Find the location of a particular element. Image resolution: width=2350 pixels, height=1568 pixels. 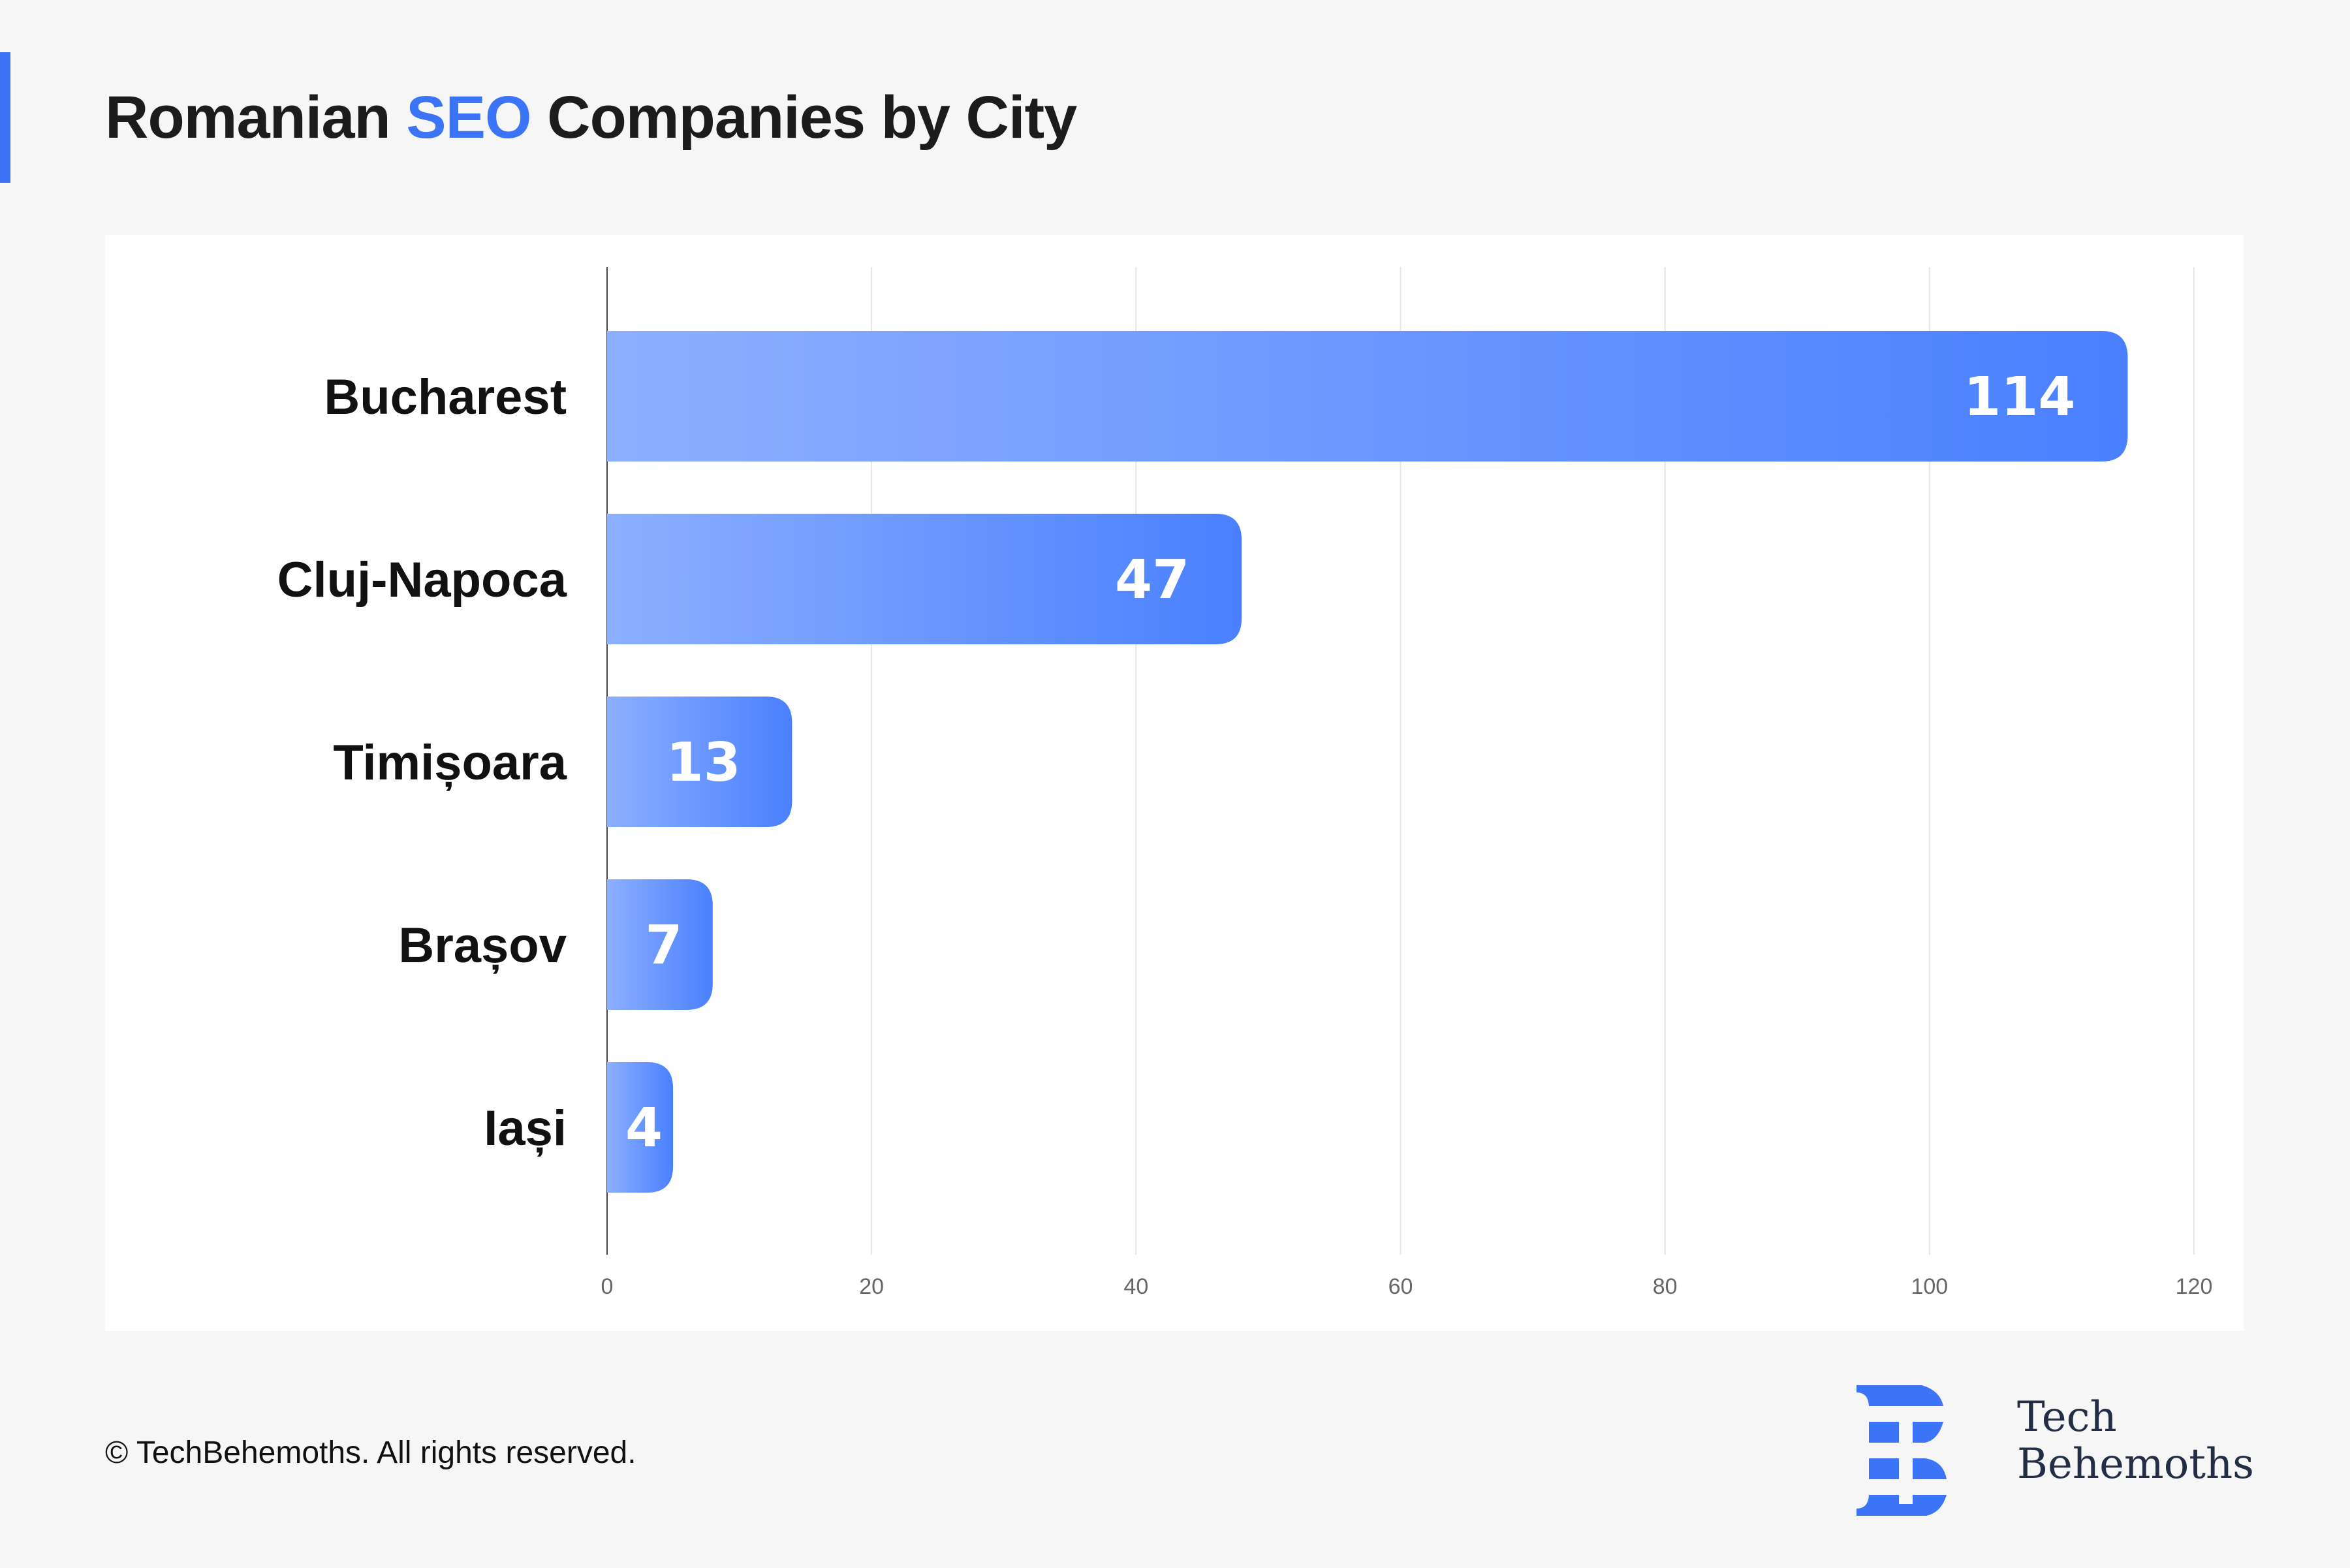

title-suffix: Companies by City is located at coordinates (804, 118).